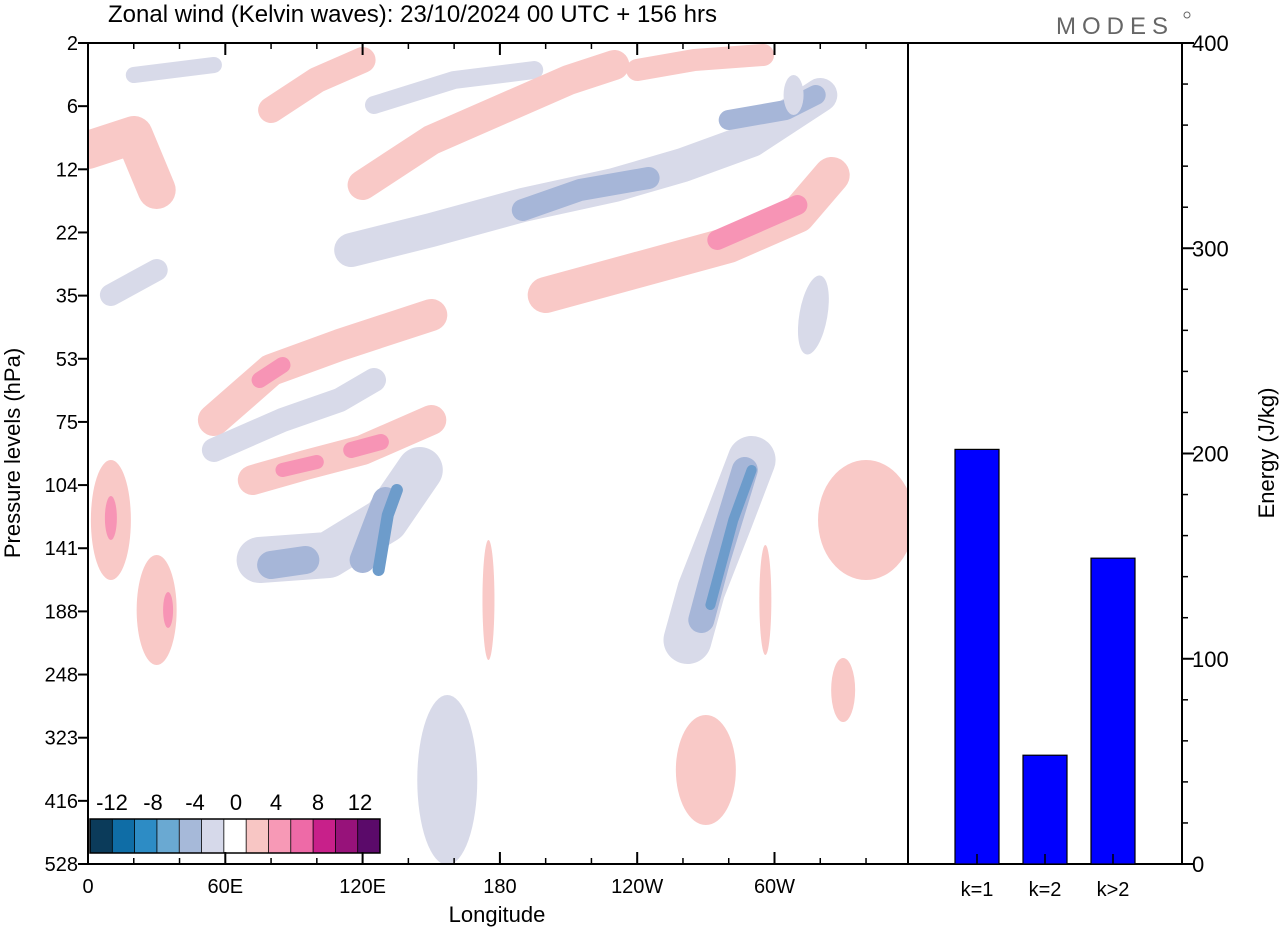 Image resolution: width=1280 pixels, height=930 pixels. What do you see at coordinates (813, 315) in the screenshot?
I see `neg-blob-small` at bounding box center [813, 315].